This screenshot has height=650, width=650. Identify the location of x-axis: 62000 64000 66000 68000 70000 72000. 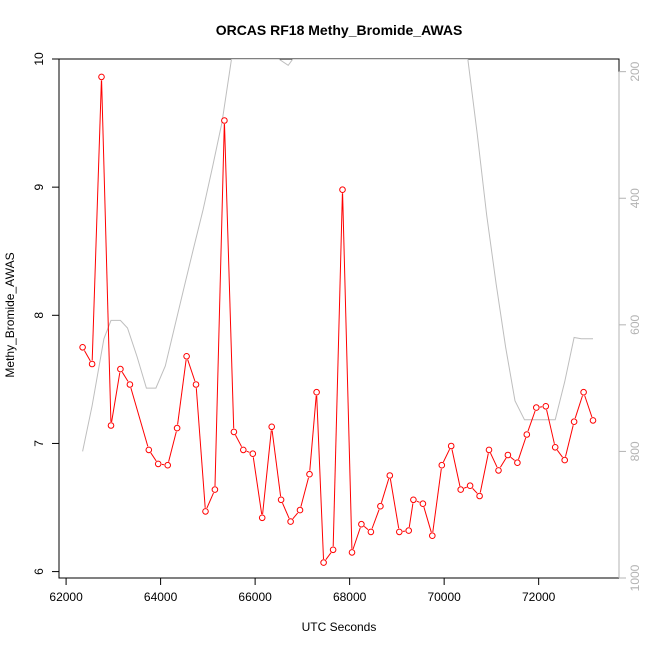
(302, 590).